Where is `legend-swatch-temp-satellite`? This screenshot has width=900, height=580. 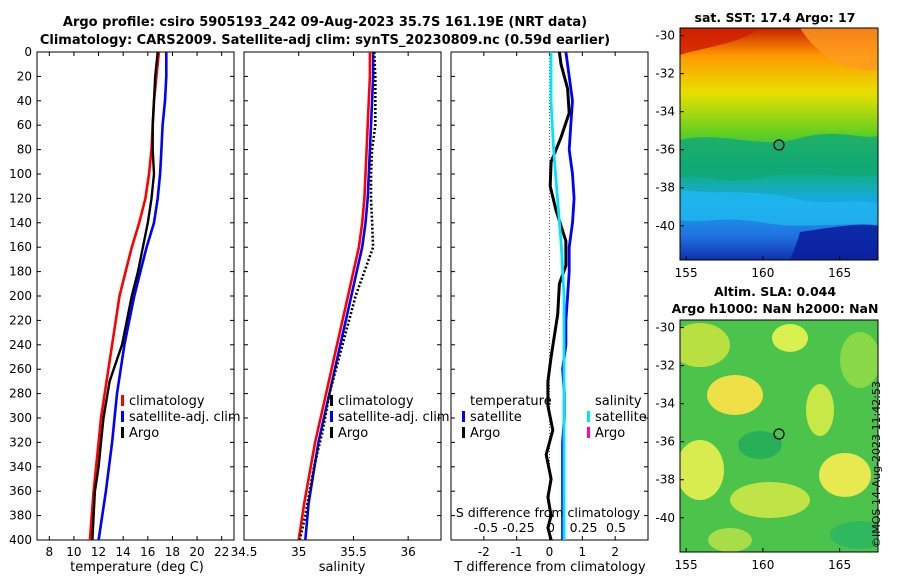 legend-swatch-temp-satellite is located at coordinates (463, 416).